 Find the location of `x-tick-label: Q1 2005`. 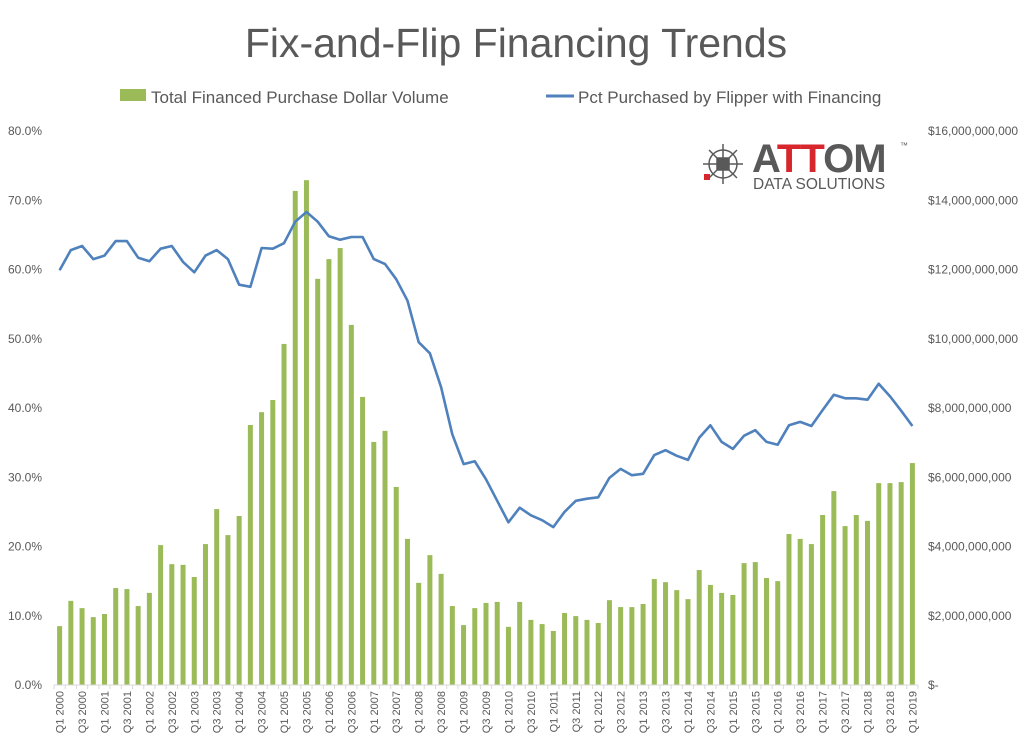

x-tick-label: Q1 2005 is located at coordinates (285, 712).